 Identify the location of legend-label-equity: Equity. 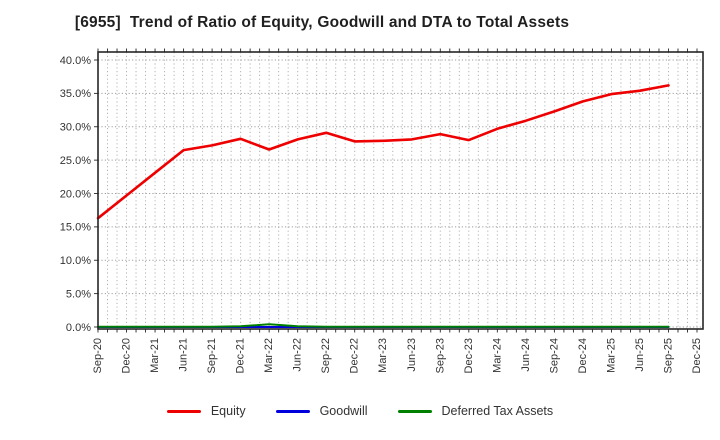
(228, 411).